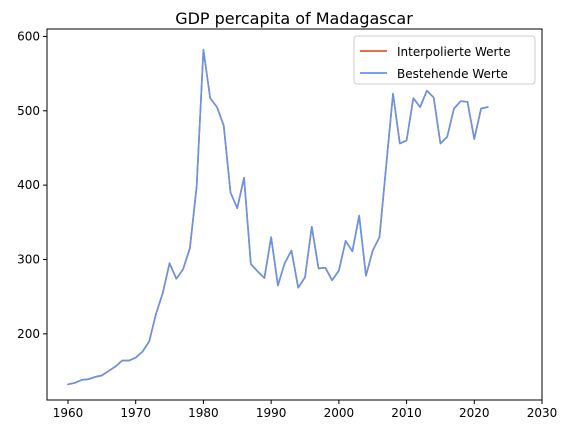 The height and width of the screenshot is (435, 569). I want to click on y-tick-label: 400, so click(28, 185).